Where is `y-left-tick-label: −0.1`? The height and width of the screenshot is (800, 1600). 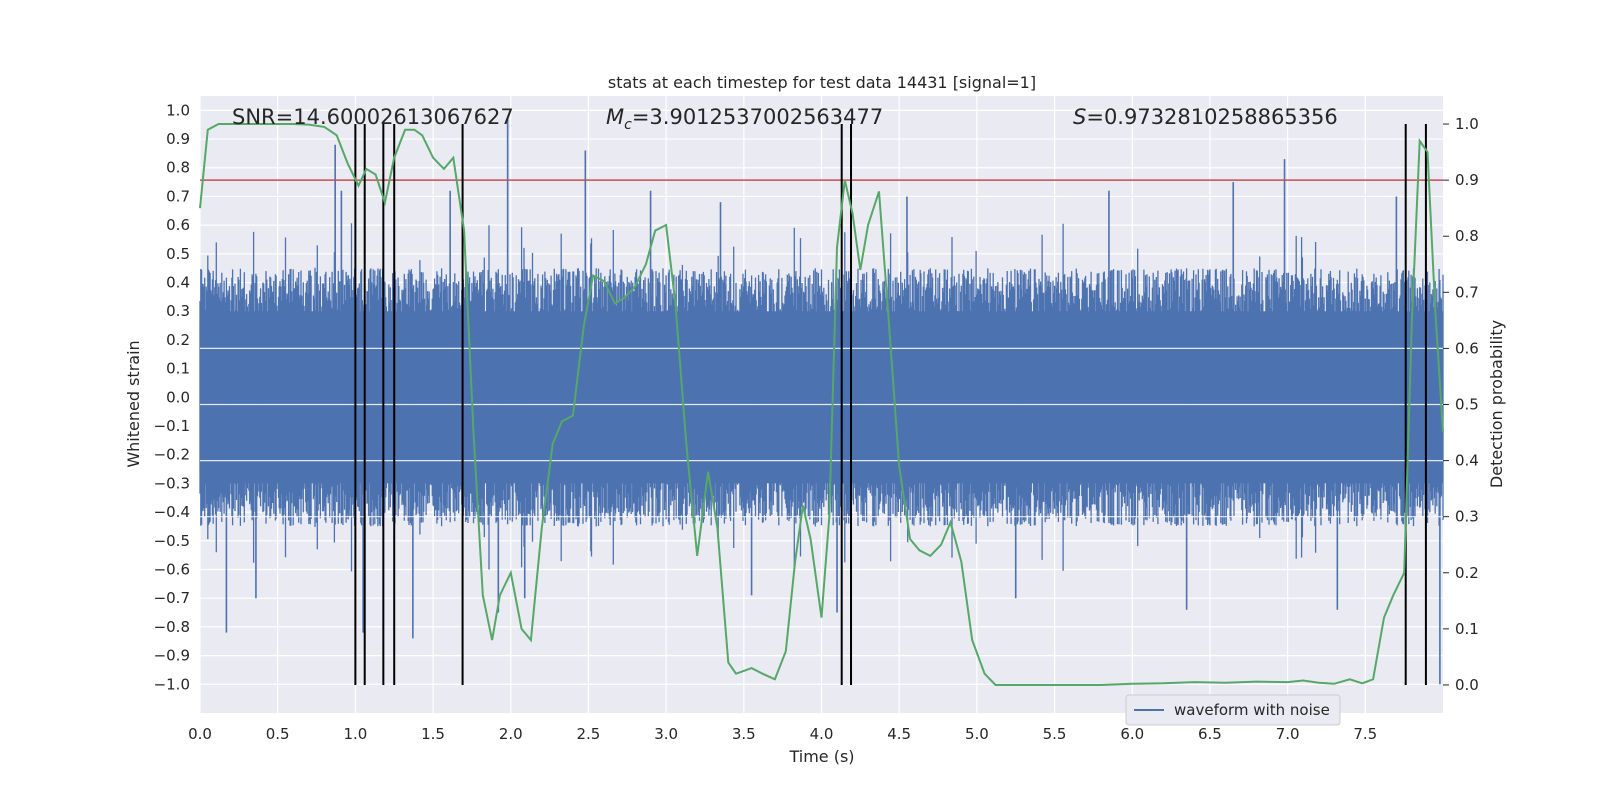
y-left-tick-label: −0.1 is located at coordinates (172, 426).